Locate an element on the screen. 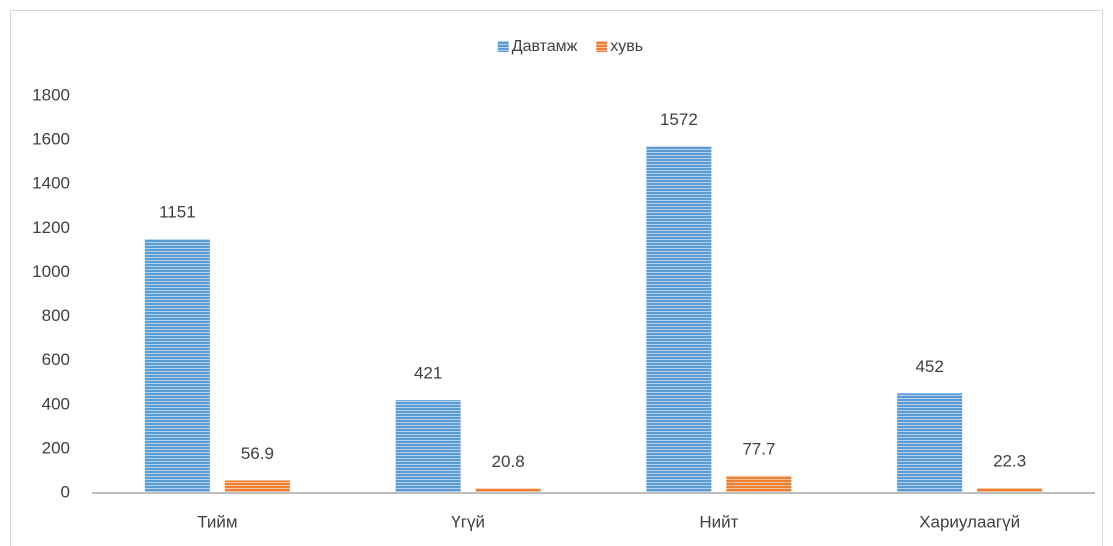 The image size is (1113, 546). data-label: 20.8 is located at coordinates (508, 461).